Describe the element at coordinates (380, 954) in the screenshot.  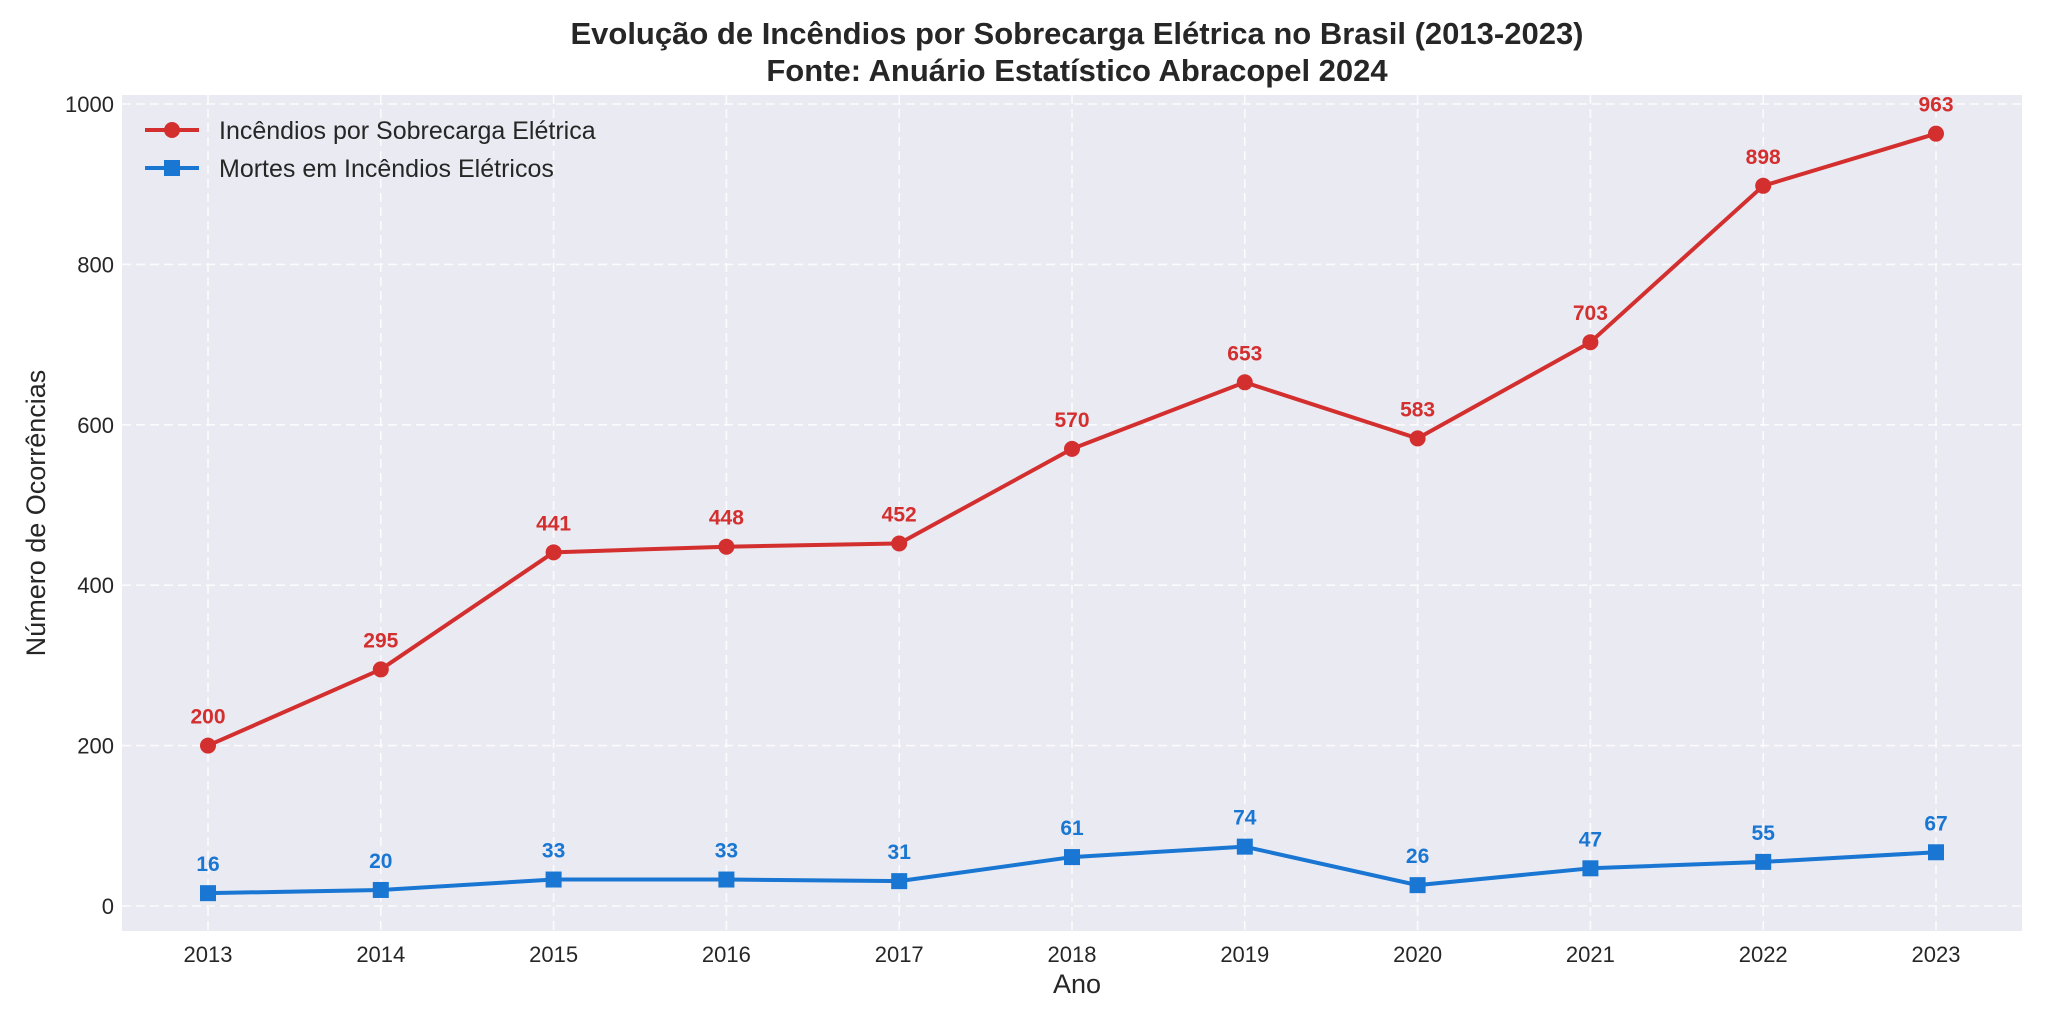
I see `x-tick-label: 2014` at that location.